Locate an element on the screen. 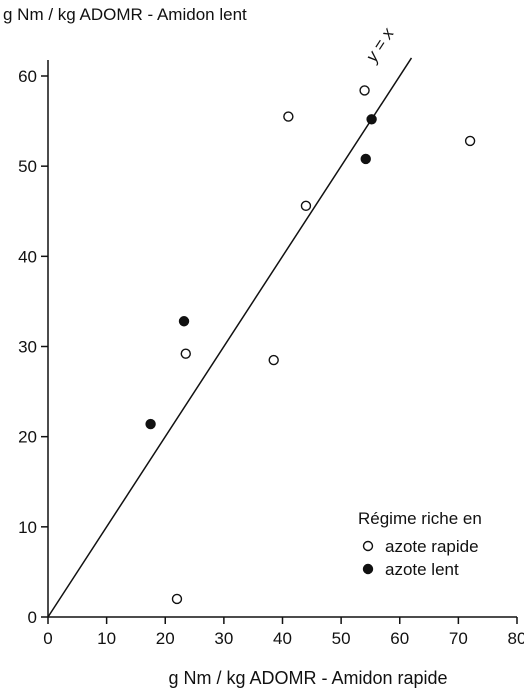  x-axis-label: g Nm / kg ADOMR - Amidon rapide is located at coordinates (307, 678).